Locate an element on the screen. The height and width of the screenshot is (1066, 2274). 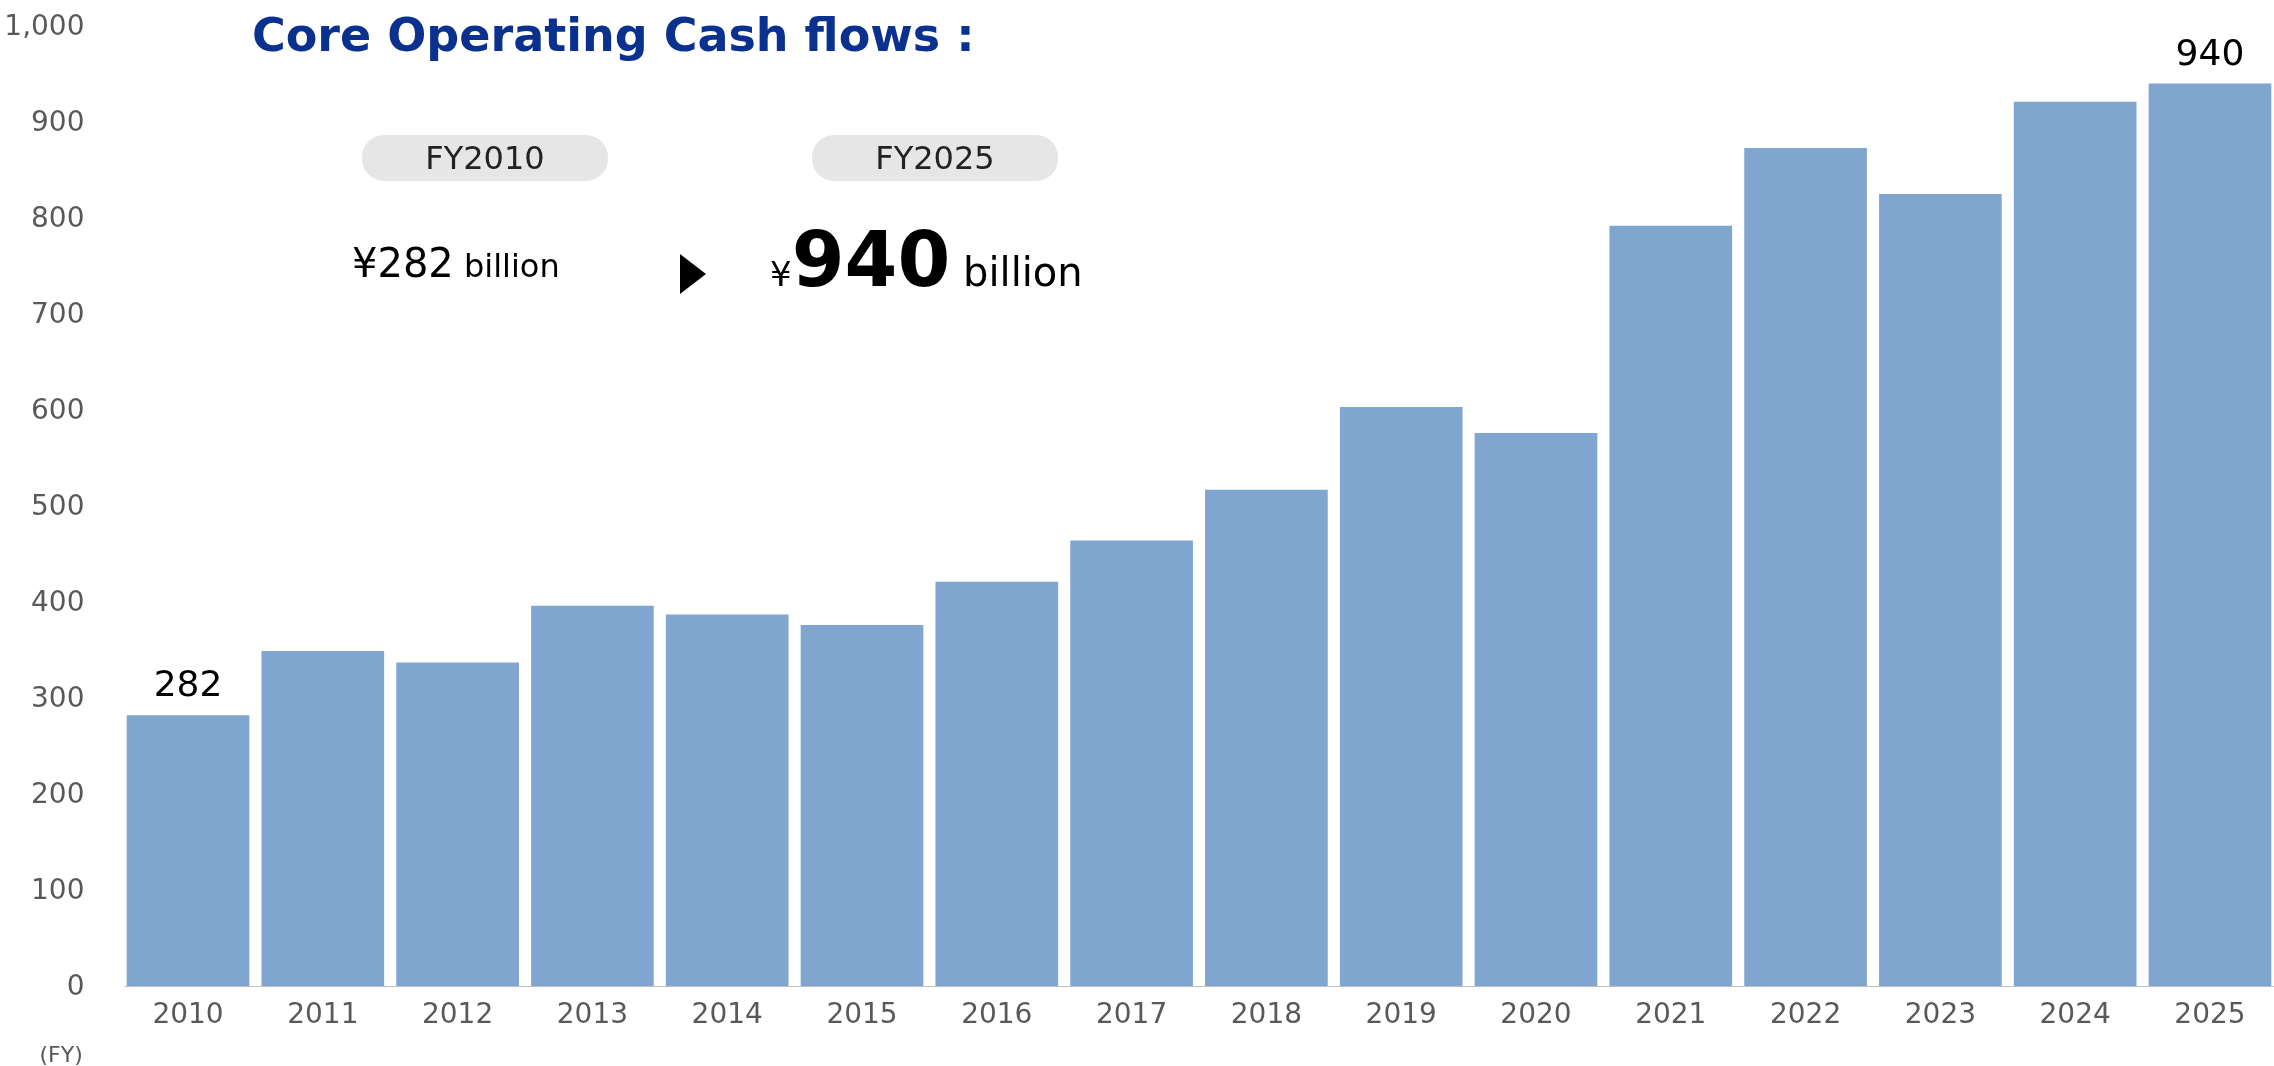
y-tick-label: 900 is located at coordinates (58, 121).